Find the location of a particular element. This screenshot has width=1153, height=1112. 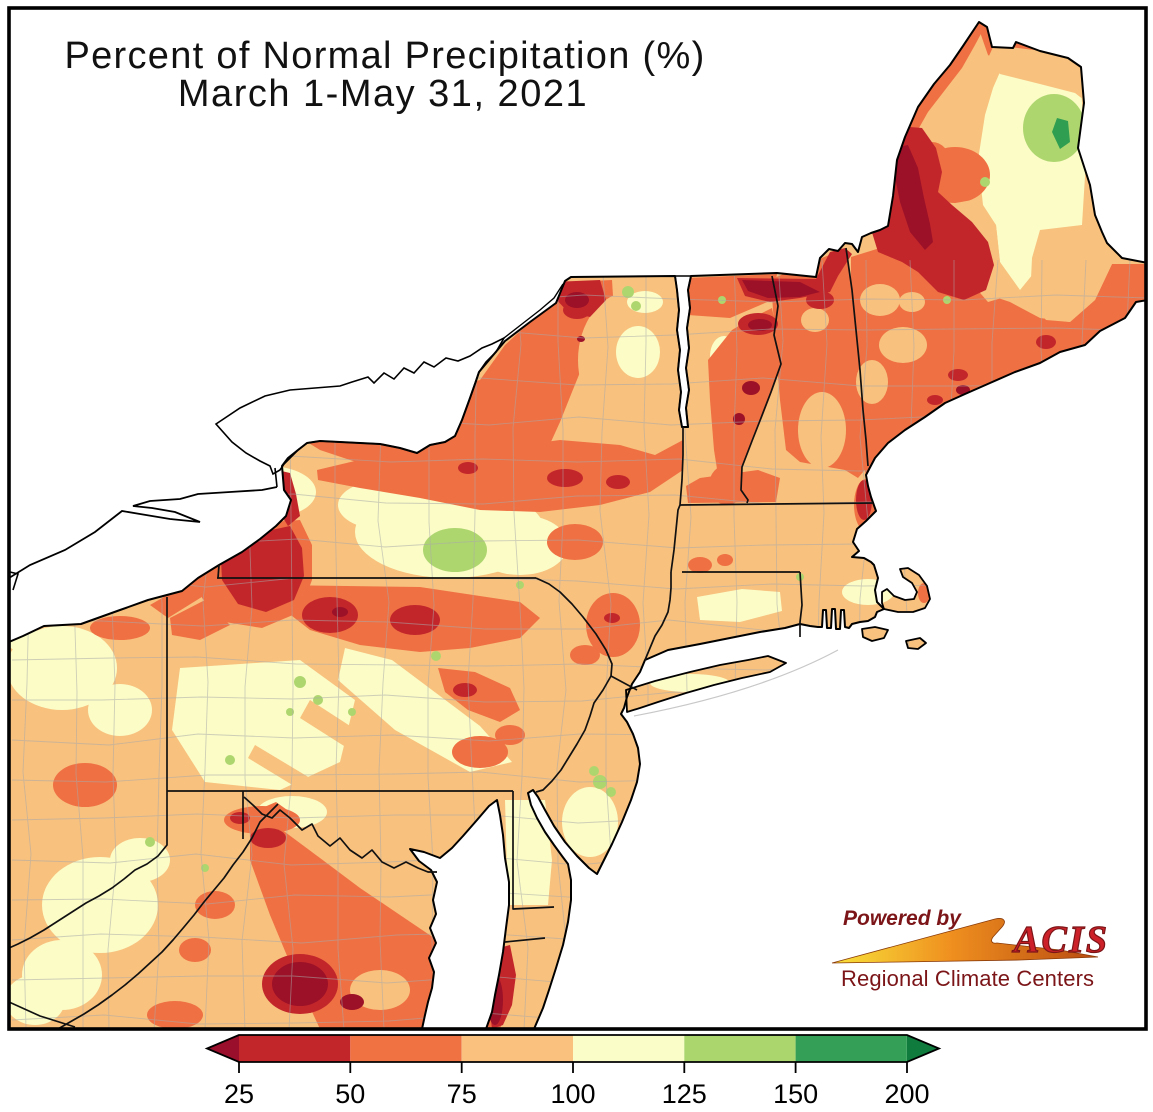

svg-text: 75 is located at coordinates (462, 1094).